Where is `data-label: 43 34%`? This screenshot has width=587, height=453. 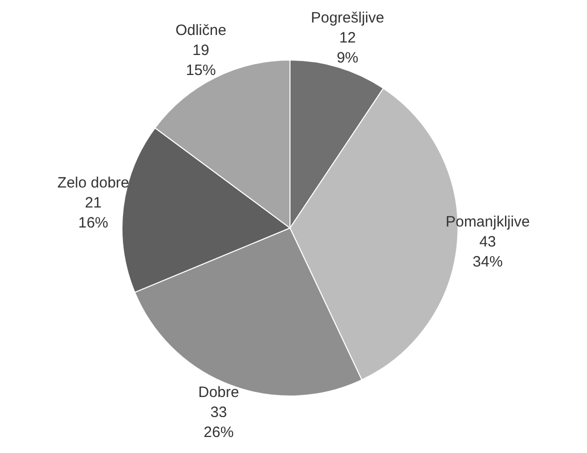
data-label: 43 34% is located at coordinates (487, 252).